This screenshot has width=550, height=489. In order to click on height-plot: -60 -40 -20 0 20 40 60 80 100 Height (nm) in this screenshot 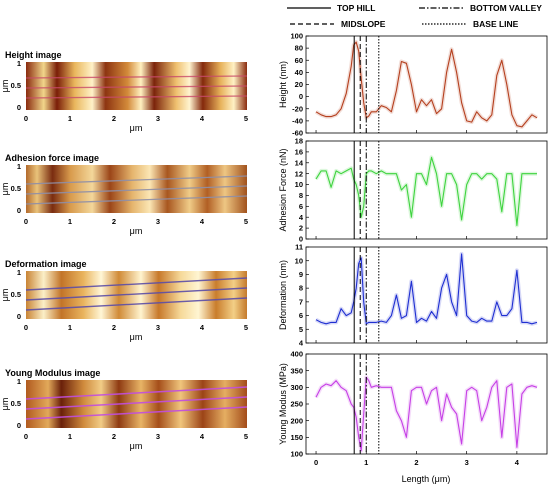, I will do `click(413, 85)`.